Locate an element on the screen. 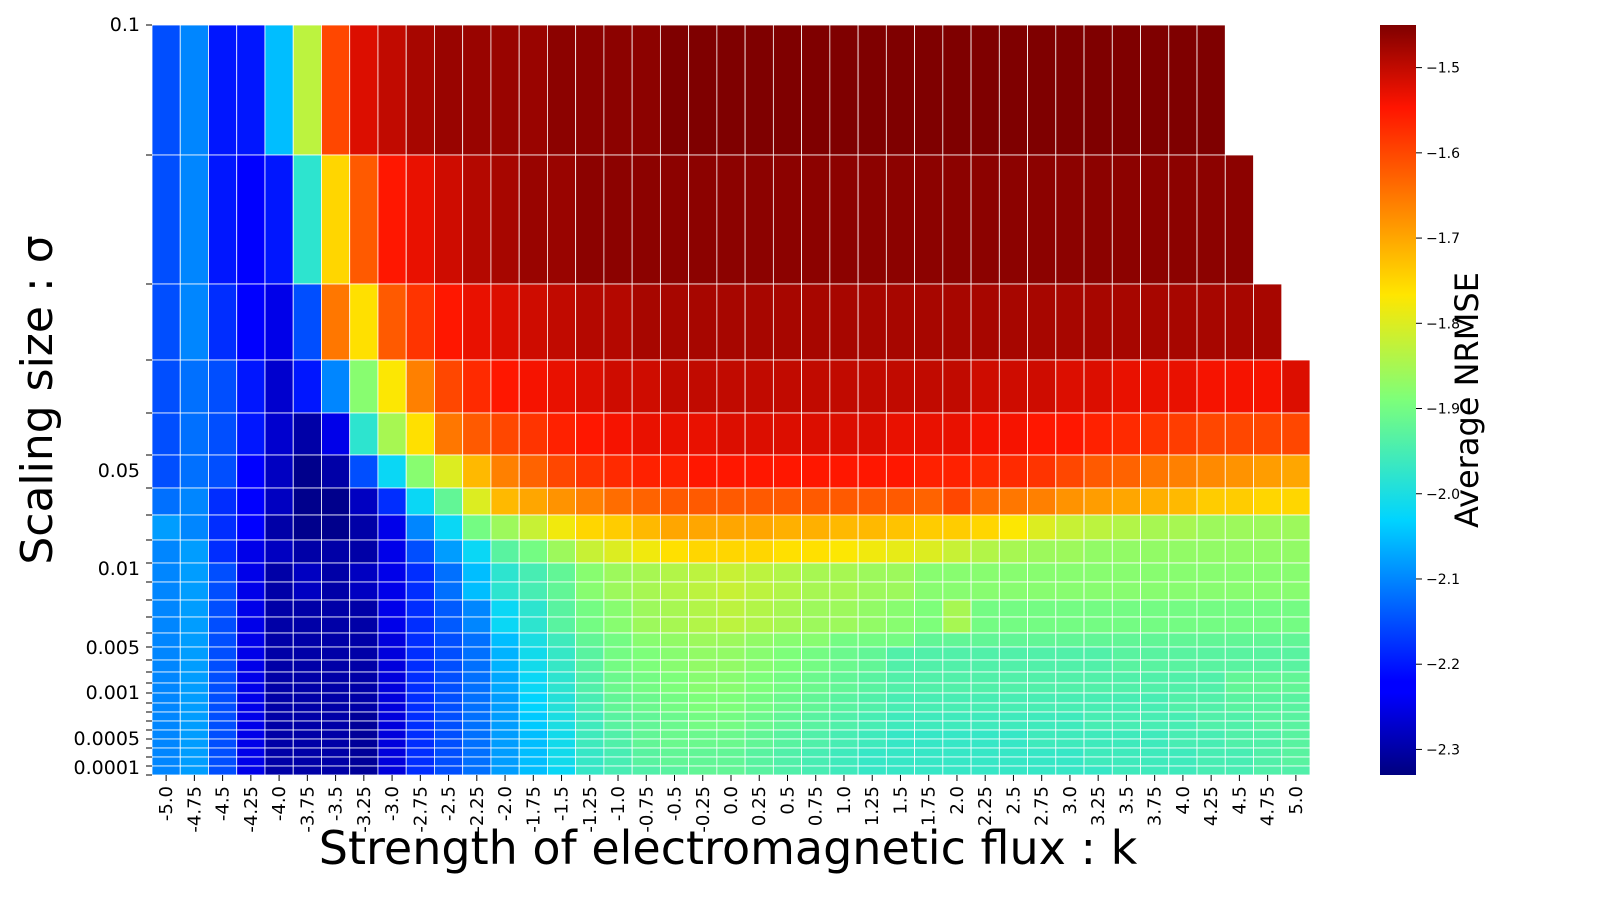  x-tick-label: 4.5 is located at coordinates (1239, 800).